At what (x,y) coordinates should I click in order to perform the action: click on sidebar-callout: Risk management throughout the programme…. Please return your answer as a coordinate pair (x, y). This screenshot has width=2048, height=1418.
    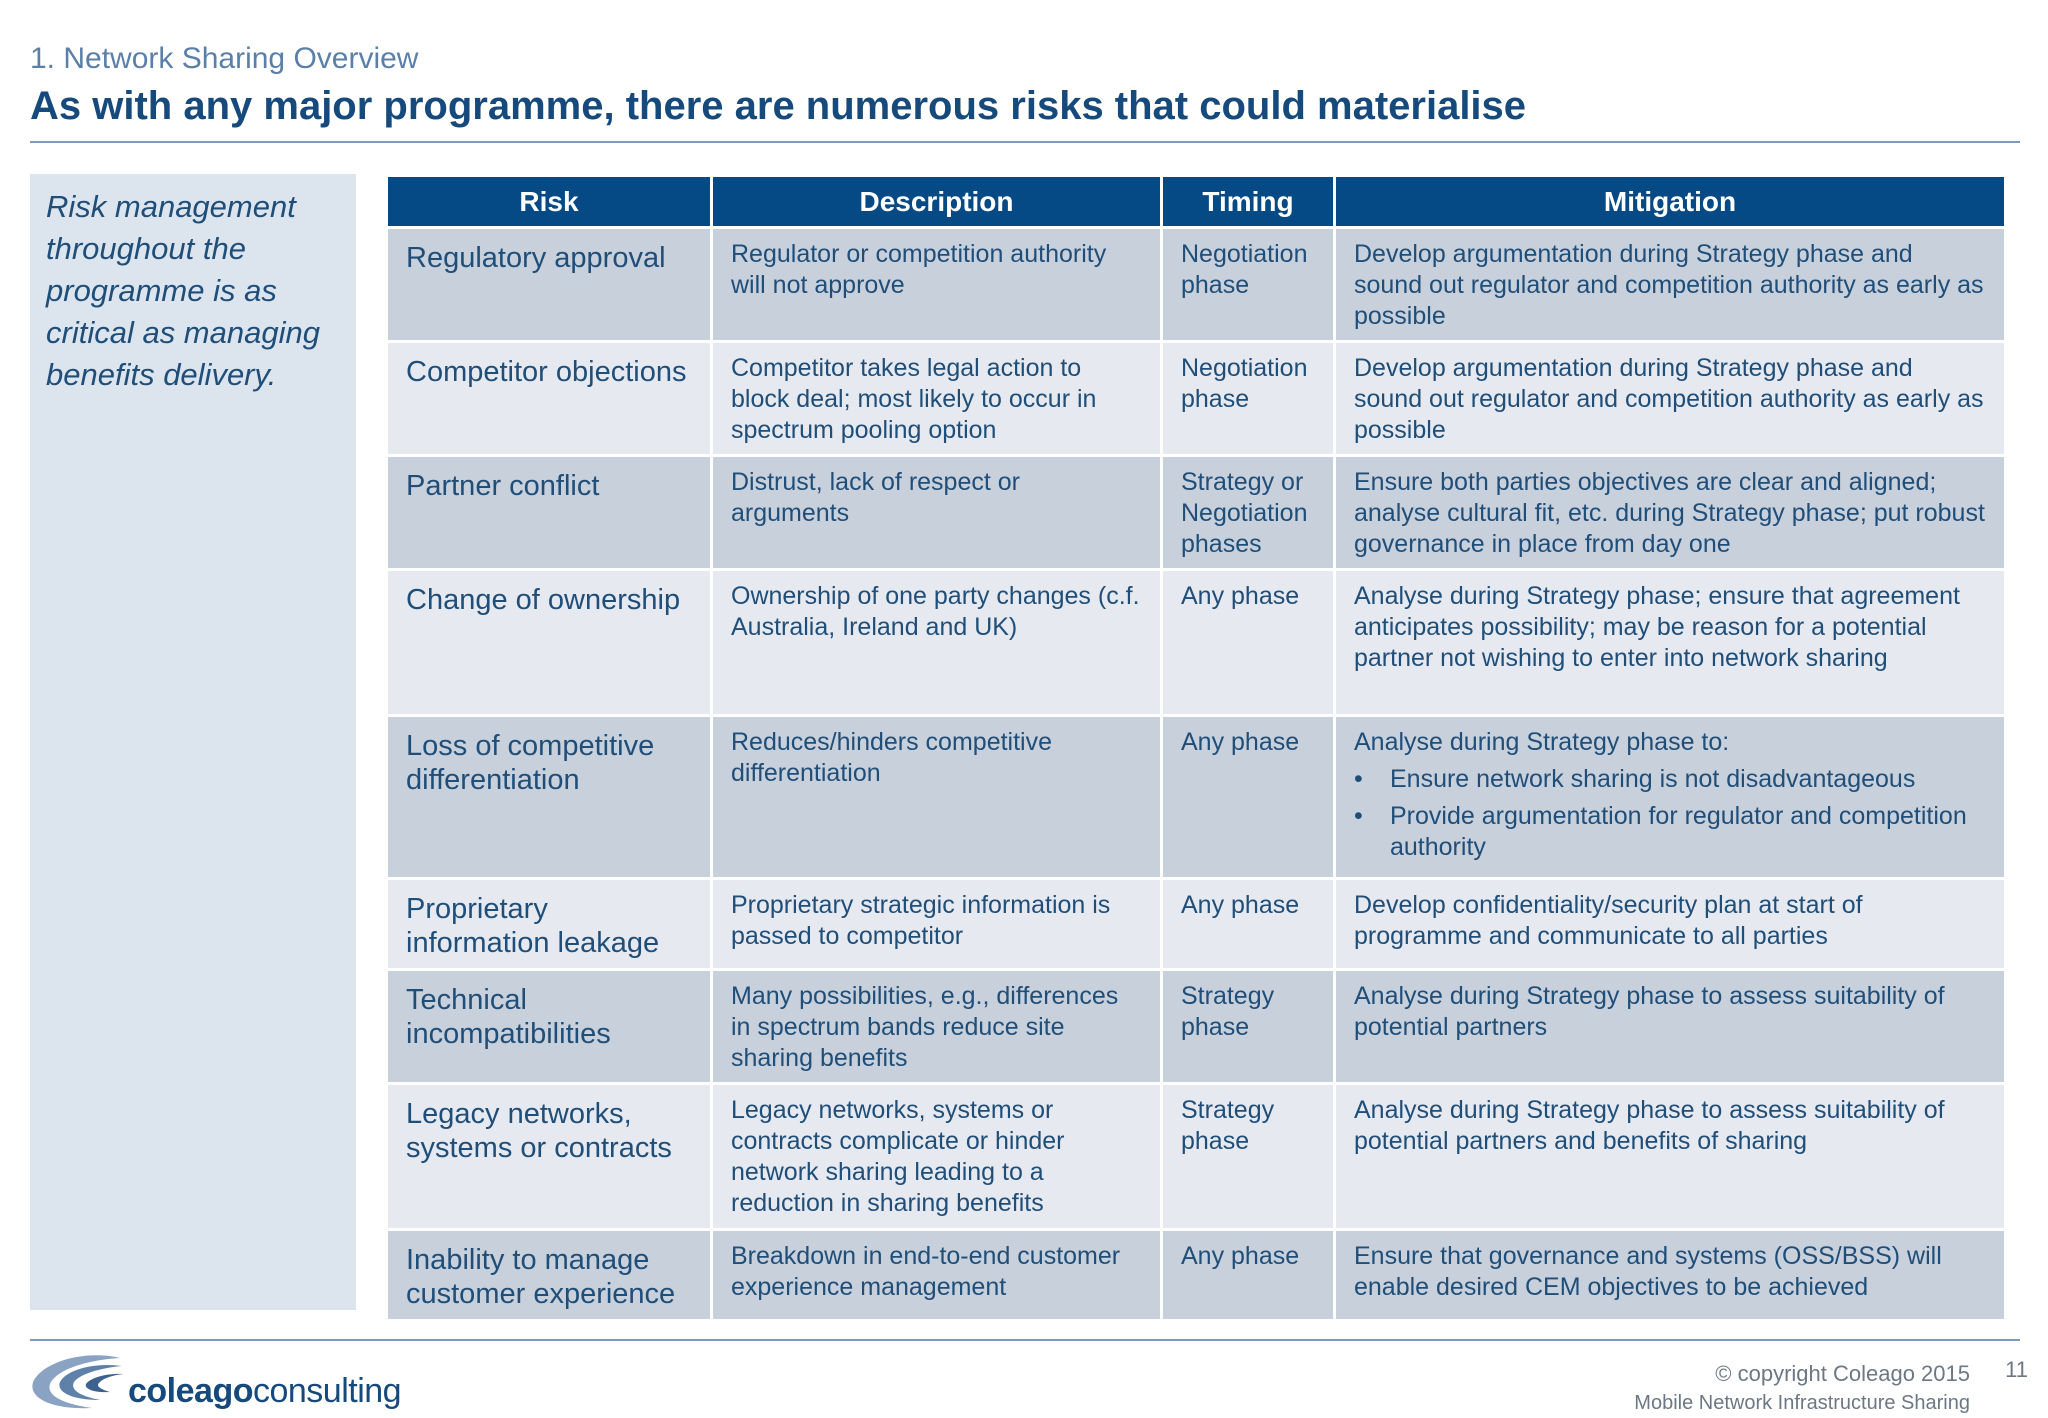
    Looking at the image, I should click on (193, 742).